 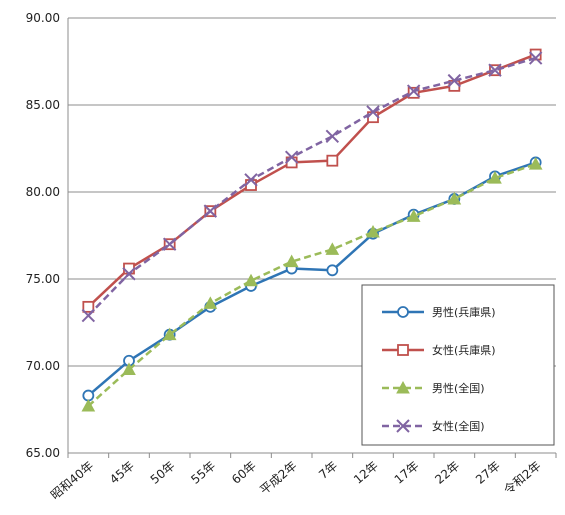 I want to click on y-tick-label: 80.00, so click(x=43, y=192).